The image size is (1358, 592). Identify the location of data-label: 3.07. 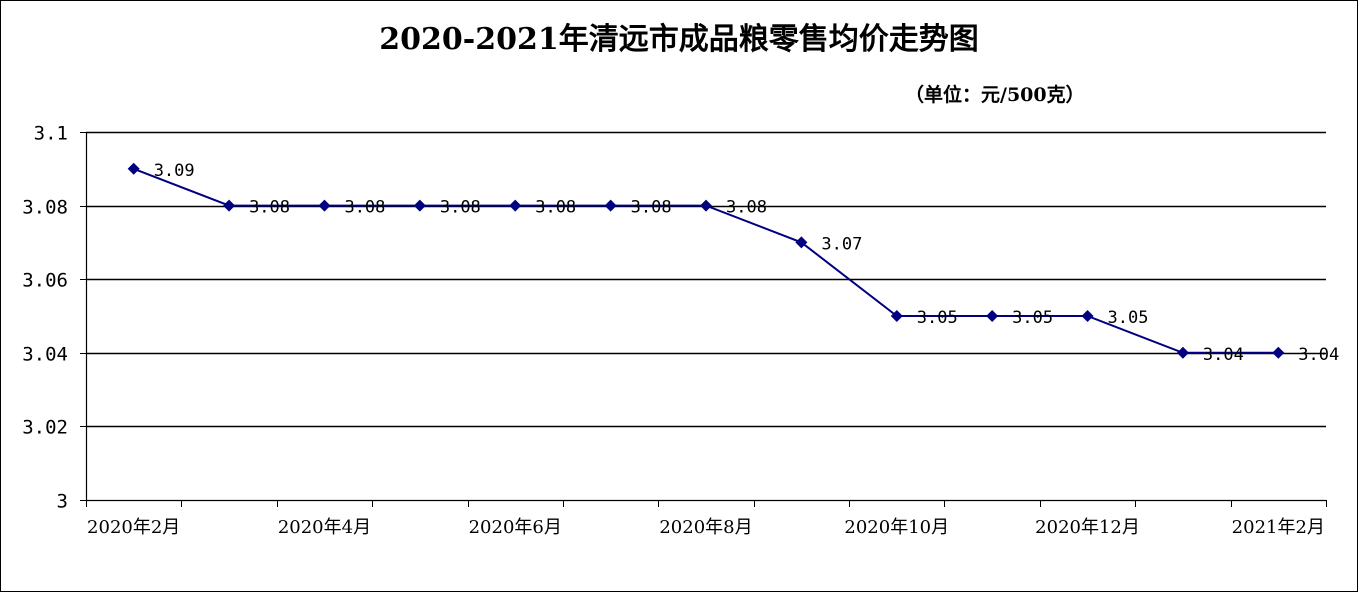
(841, 244).